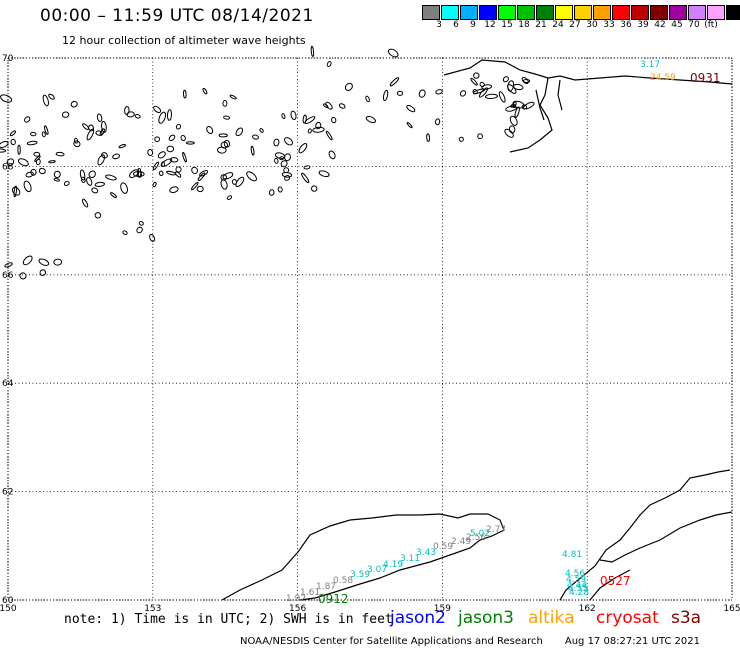 This screenshot has height=650, width=740. I want to click on swh-reading: 4.44, so click(577, 586).